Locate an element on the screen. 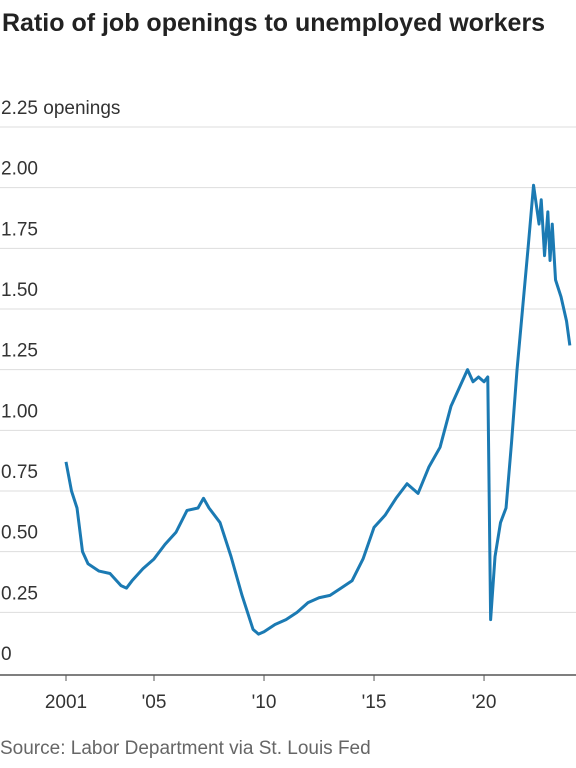 The height and width of the screenshot is (768, 576). y-tick-label: 1.50 is located at coordinates (19, 290).